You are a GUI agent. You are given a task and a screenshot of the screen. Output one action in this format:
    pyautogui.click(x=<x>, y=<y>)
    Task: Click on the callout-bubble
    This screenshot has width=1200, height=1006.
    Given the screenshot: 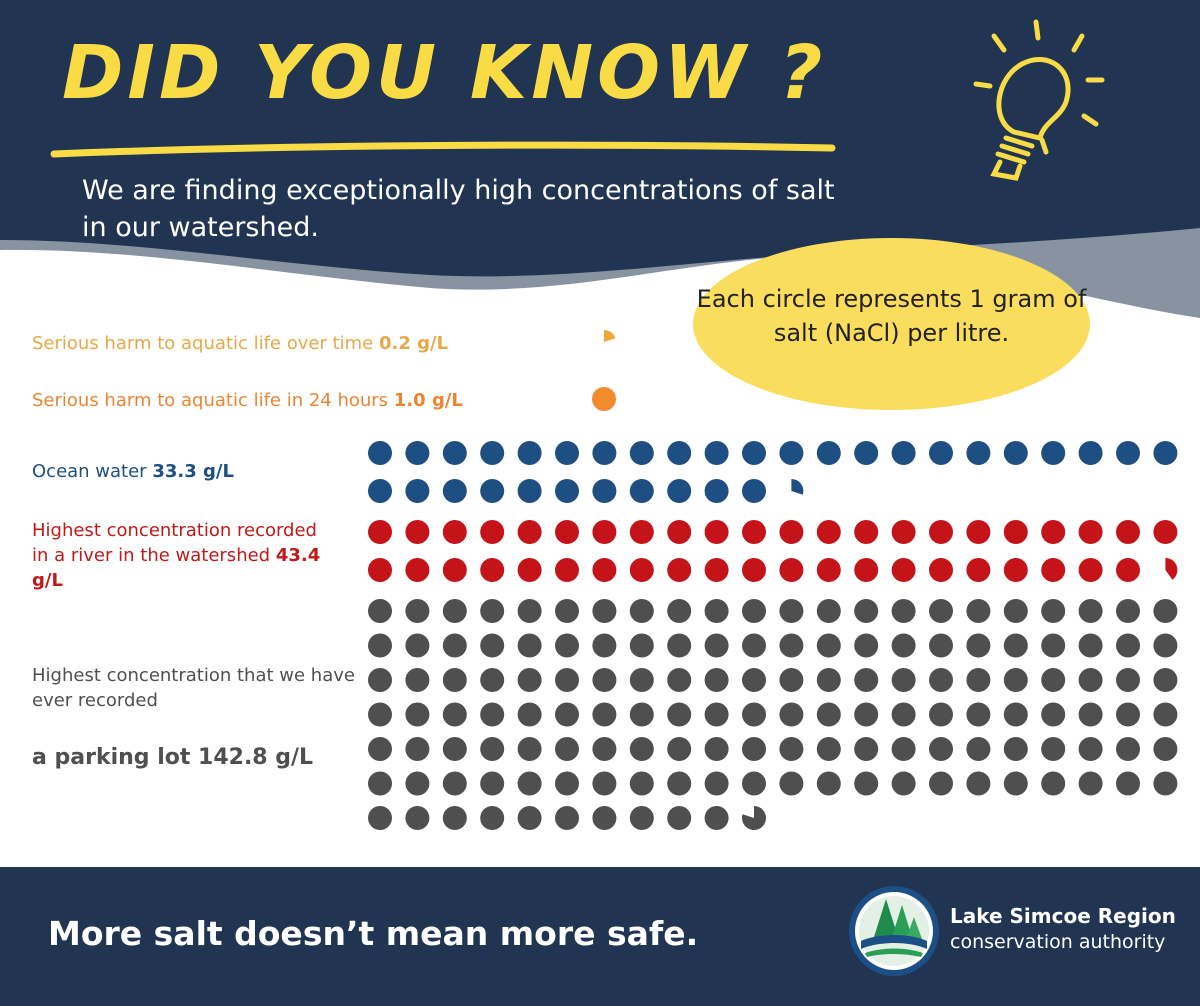 What is the action you would take?
    pyautogui.click(x=891, y=324)
    